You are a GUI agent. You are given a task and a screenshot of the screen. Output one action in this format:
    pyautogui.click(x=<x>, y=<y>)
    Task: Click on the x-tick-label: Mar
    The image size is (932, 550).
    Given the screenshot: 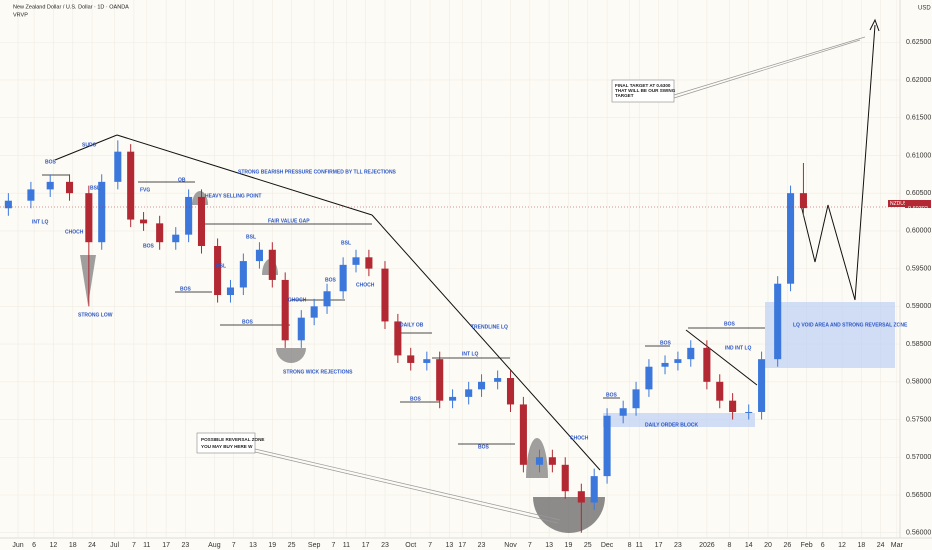 What is the action you would take?
    pyautogui.click(x=897, y=545)
    